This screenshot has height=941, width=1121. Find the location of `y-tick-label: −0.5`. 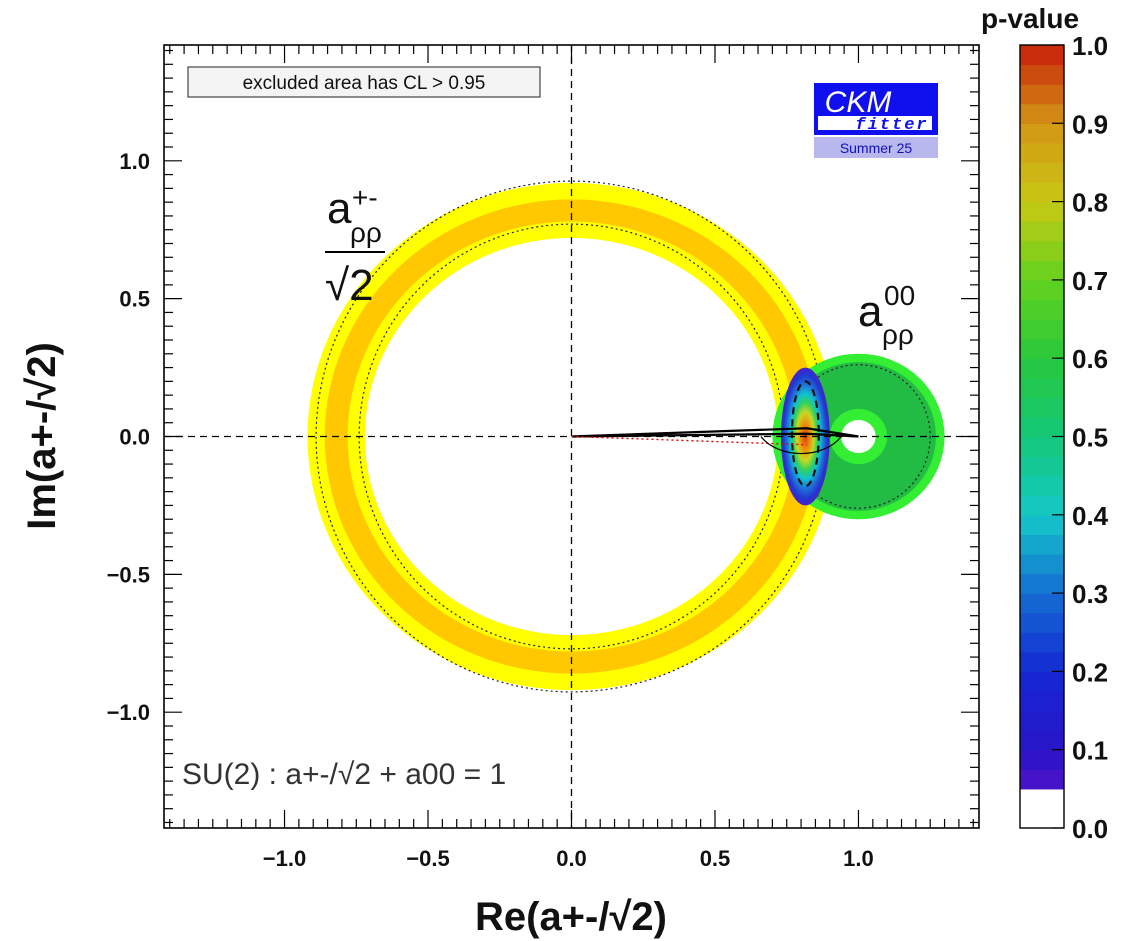

y-tick-label: −0.5 is located at coordinates (128, 574).